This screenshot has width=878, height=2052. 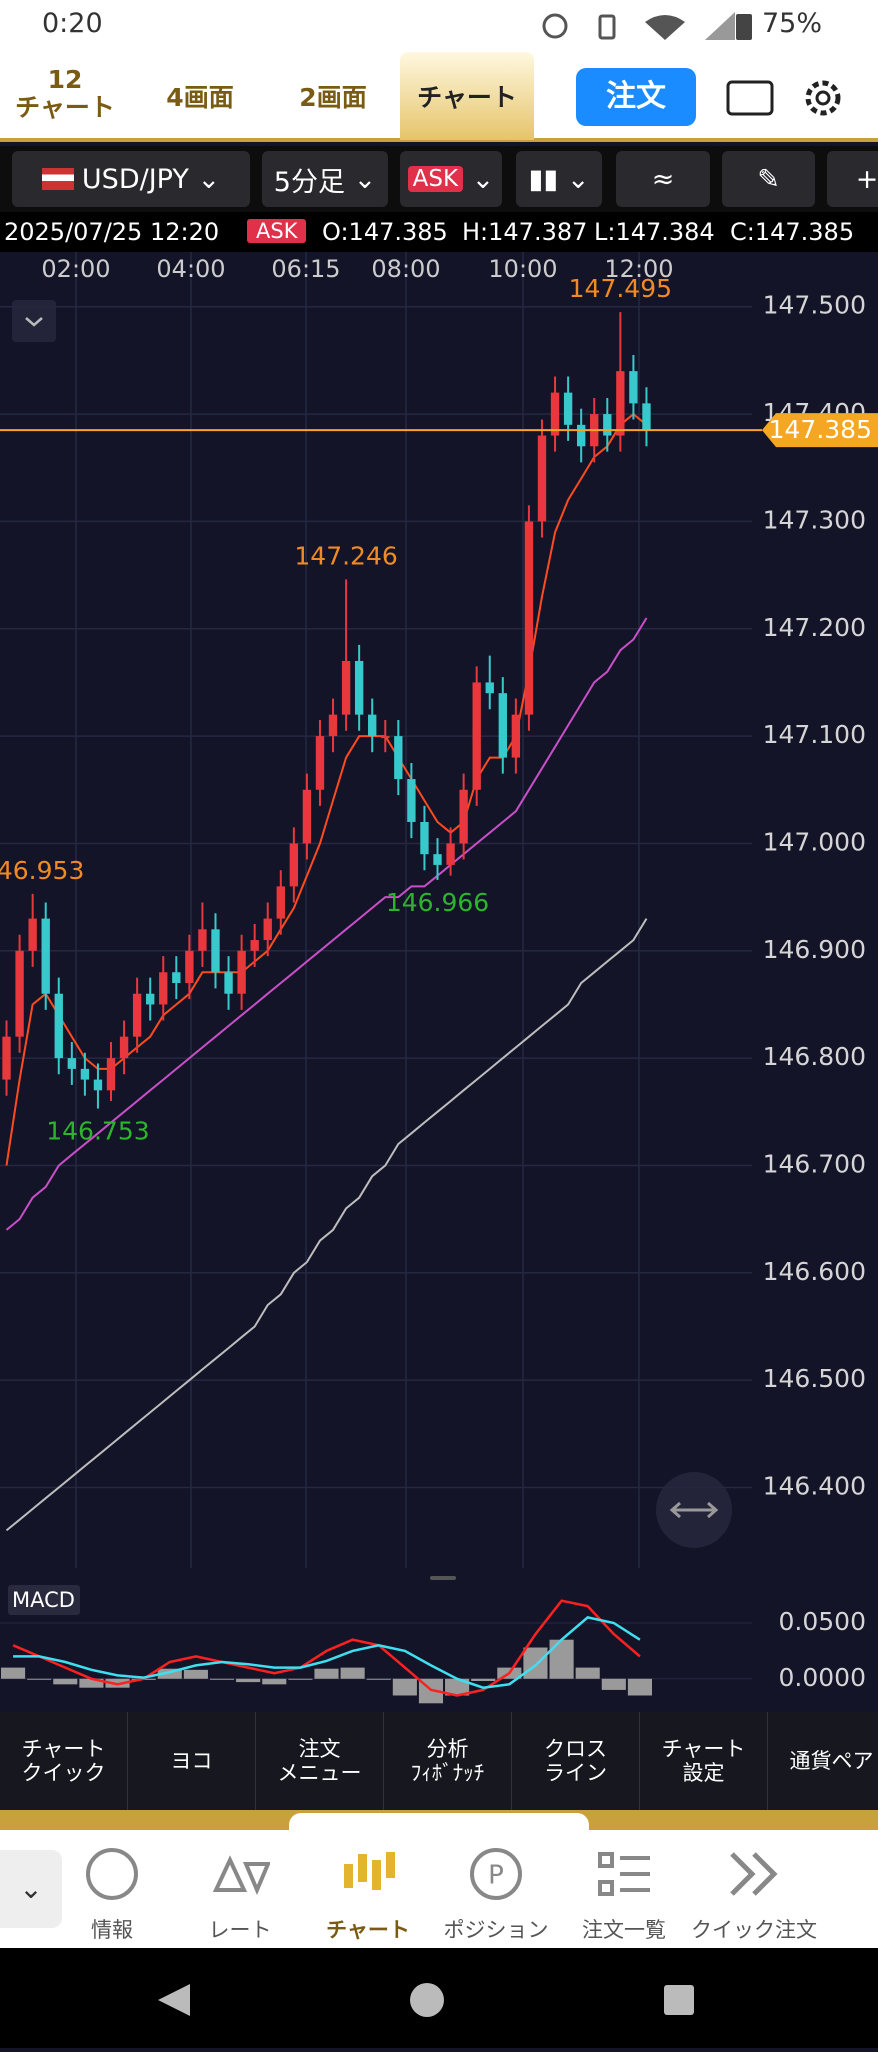 I want to click on menu-item-label: 注文, so click(x=319, y=1749).